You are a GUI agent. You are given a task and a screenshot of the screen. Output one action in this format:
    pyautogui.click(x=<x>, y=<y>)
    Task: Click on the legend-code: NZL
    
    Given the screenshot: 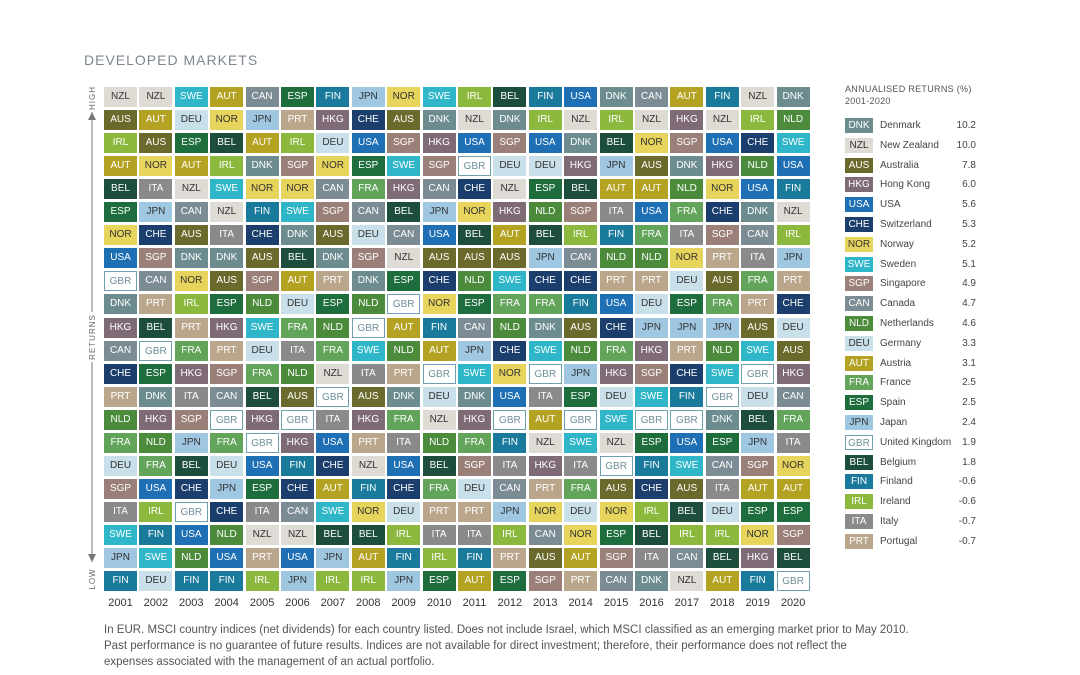 What is the action you would take?
    pyautogui.click(x=859, y=145)
    